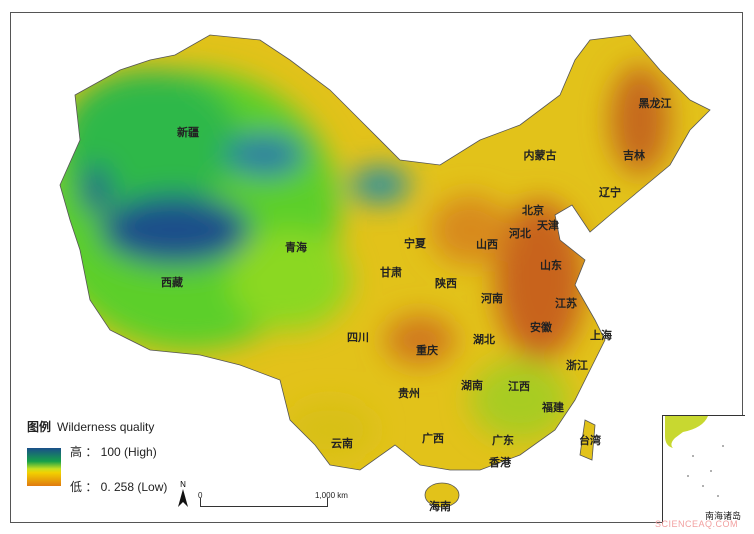 This screenshot has width=754, height=534. I want to click on province-label: 安徽, so click(541, 327).